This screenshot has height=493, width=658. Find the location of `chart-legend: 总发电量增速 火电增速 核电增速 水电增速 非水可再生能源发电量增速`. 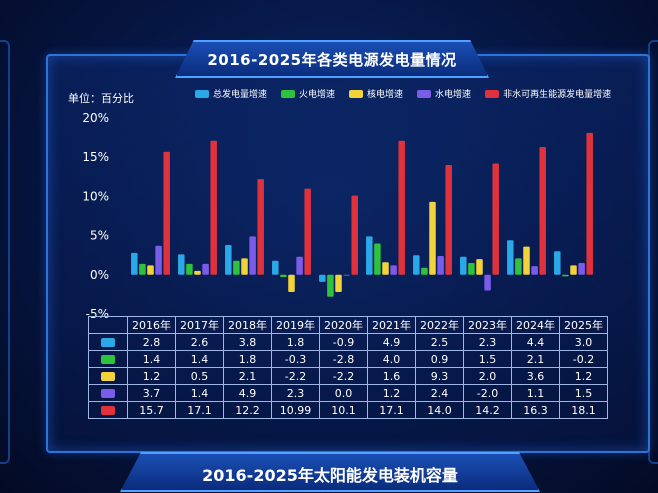

chart-legend: 总发电量增速 火电增速 核电增速 水电增速 非水可再生能源发电量增速 is located at coordinates (403, 93).